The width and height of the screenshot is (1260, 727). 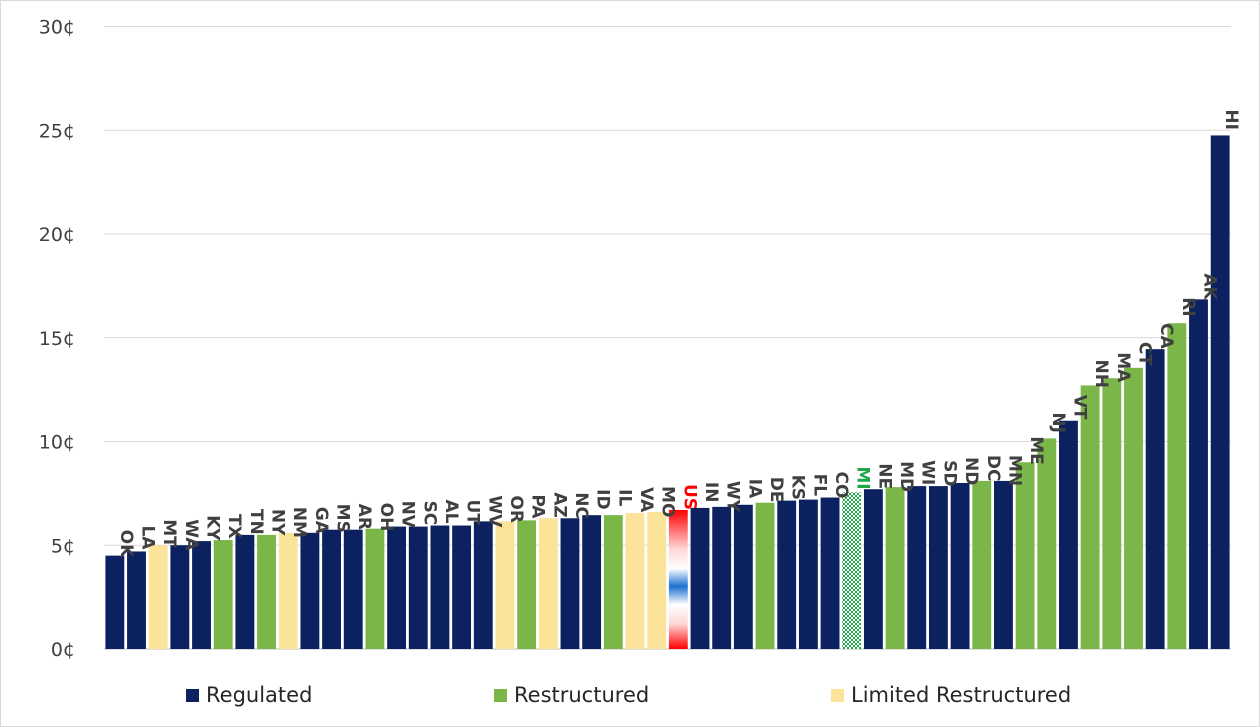 What do you see at coordinates (1058, 422) in the screenshot?
I see `bar-label-nj: NJ` at bounding box center [1058, 422].